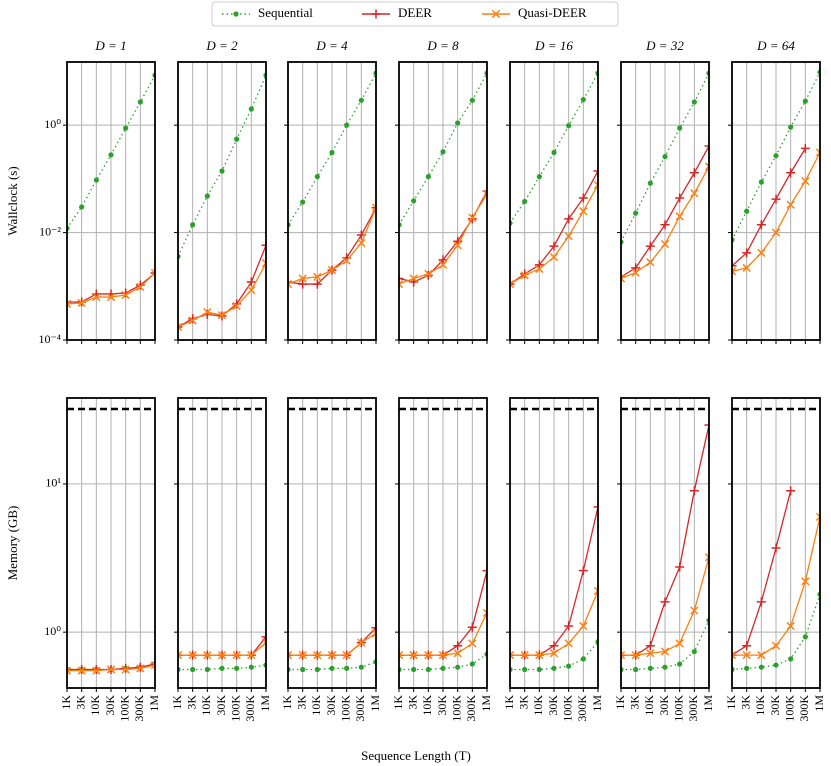  What do you see at coordinates (553, 45) in the screenshot?
I see `subplot-title: D = 16` at bounding box center [553, 45].